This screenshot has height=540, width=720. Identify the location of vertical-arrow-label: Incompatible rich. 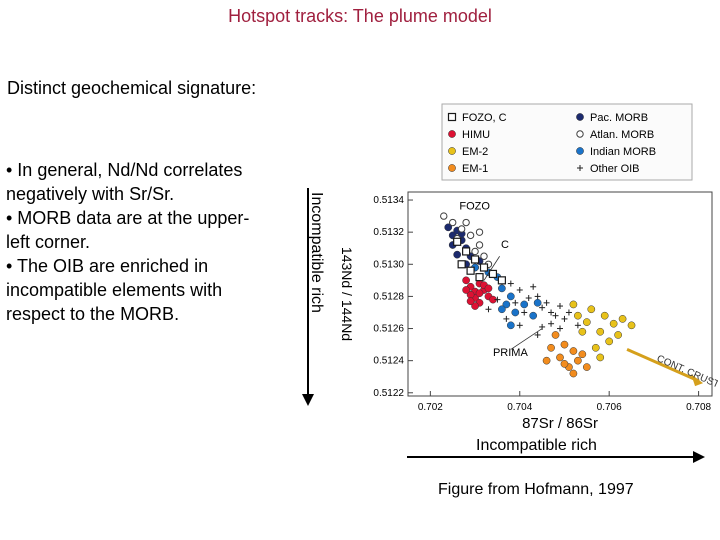
(316, 252).